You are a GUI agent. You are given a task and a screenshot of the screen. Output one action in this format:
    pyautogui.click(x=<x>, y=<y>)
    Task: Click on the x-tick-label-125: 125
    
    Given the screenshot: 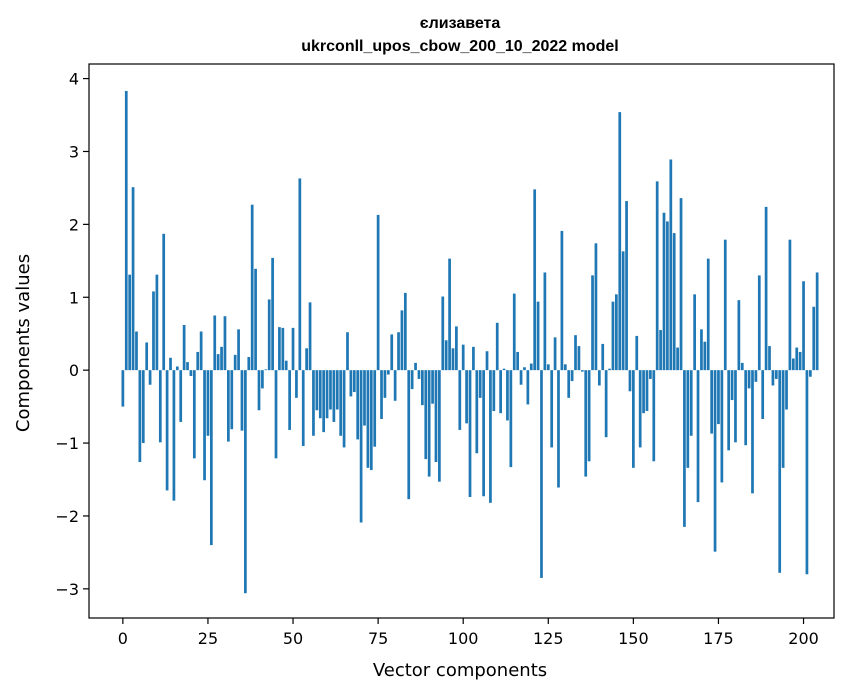 What is the action you would take?
    pyautogui.click(x=548, y=638)
    